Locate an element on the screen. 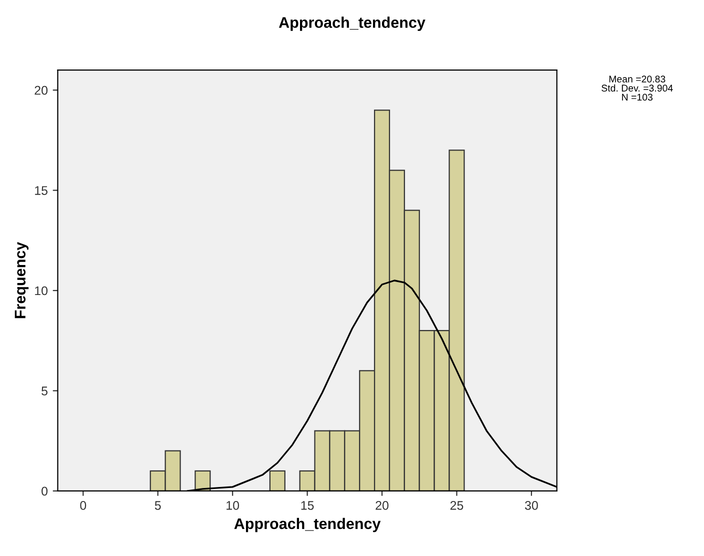  x-axis-title: Approach_tendency is located at coordinates (307, 525).